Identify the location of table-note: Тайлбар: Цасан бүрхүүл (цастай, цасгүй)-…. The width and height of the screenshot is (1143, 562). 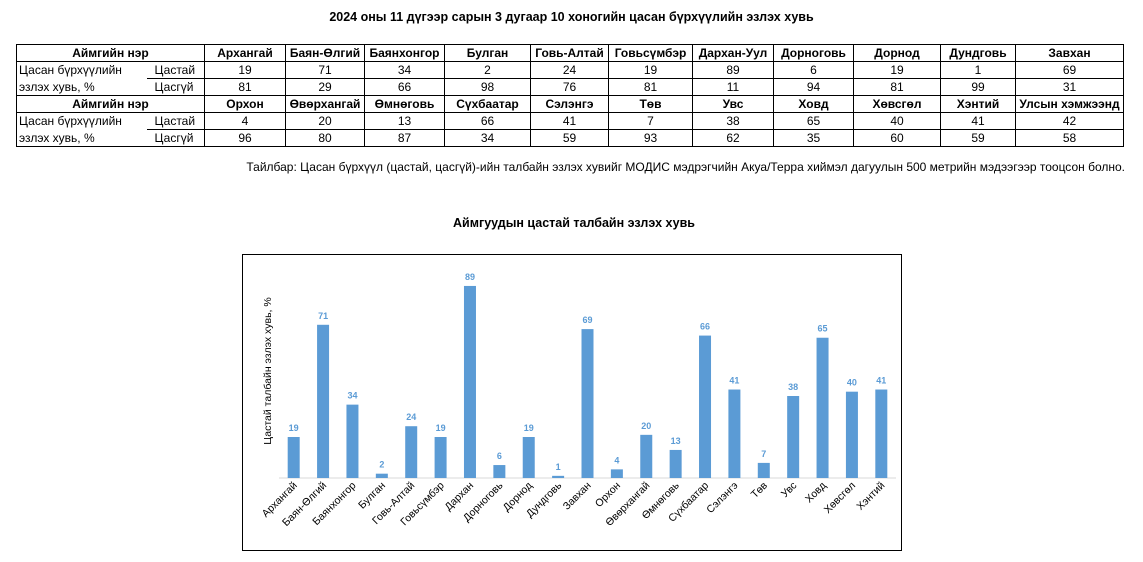
(685, 167).